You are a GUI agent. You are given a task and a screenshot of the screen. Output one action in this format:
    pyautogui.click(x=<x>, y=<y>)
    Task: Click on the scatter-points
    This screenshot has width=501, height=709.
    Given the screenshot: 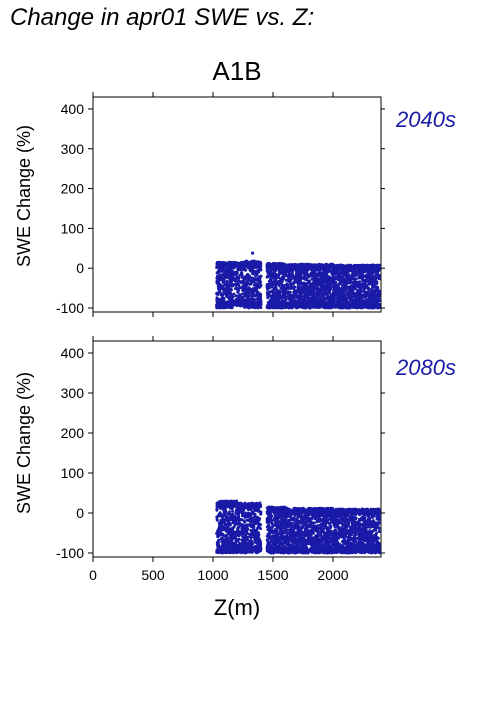 What is the action you would take?
    pyautogui.click(x=298, y=280)
    